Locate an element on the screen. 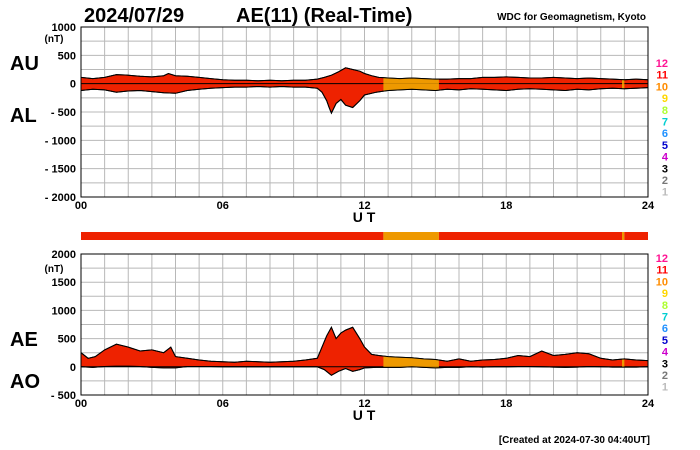  au-al-x-axis-label: U T is located at coordinates (364, 217).